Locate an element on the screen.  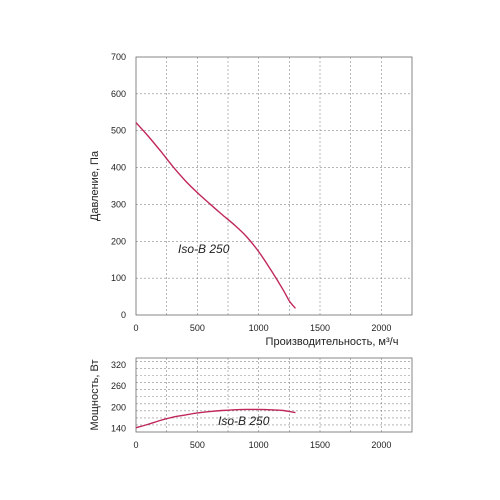
y-axis-title: Мощность, Вт is located at coordinates (95, 394).